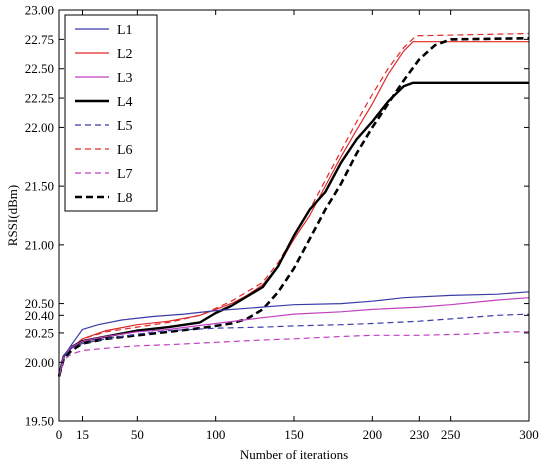  What do you see at coordinates (293, 354) in the screenshot?
I see `series-line-l7` at bounding box center [293, 354].